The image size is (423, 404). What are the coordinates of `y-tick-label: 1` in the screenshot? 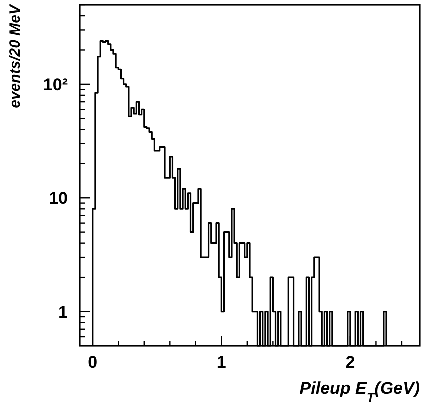 It's located at (63, 312).